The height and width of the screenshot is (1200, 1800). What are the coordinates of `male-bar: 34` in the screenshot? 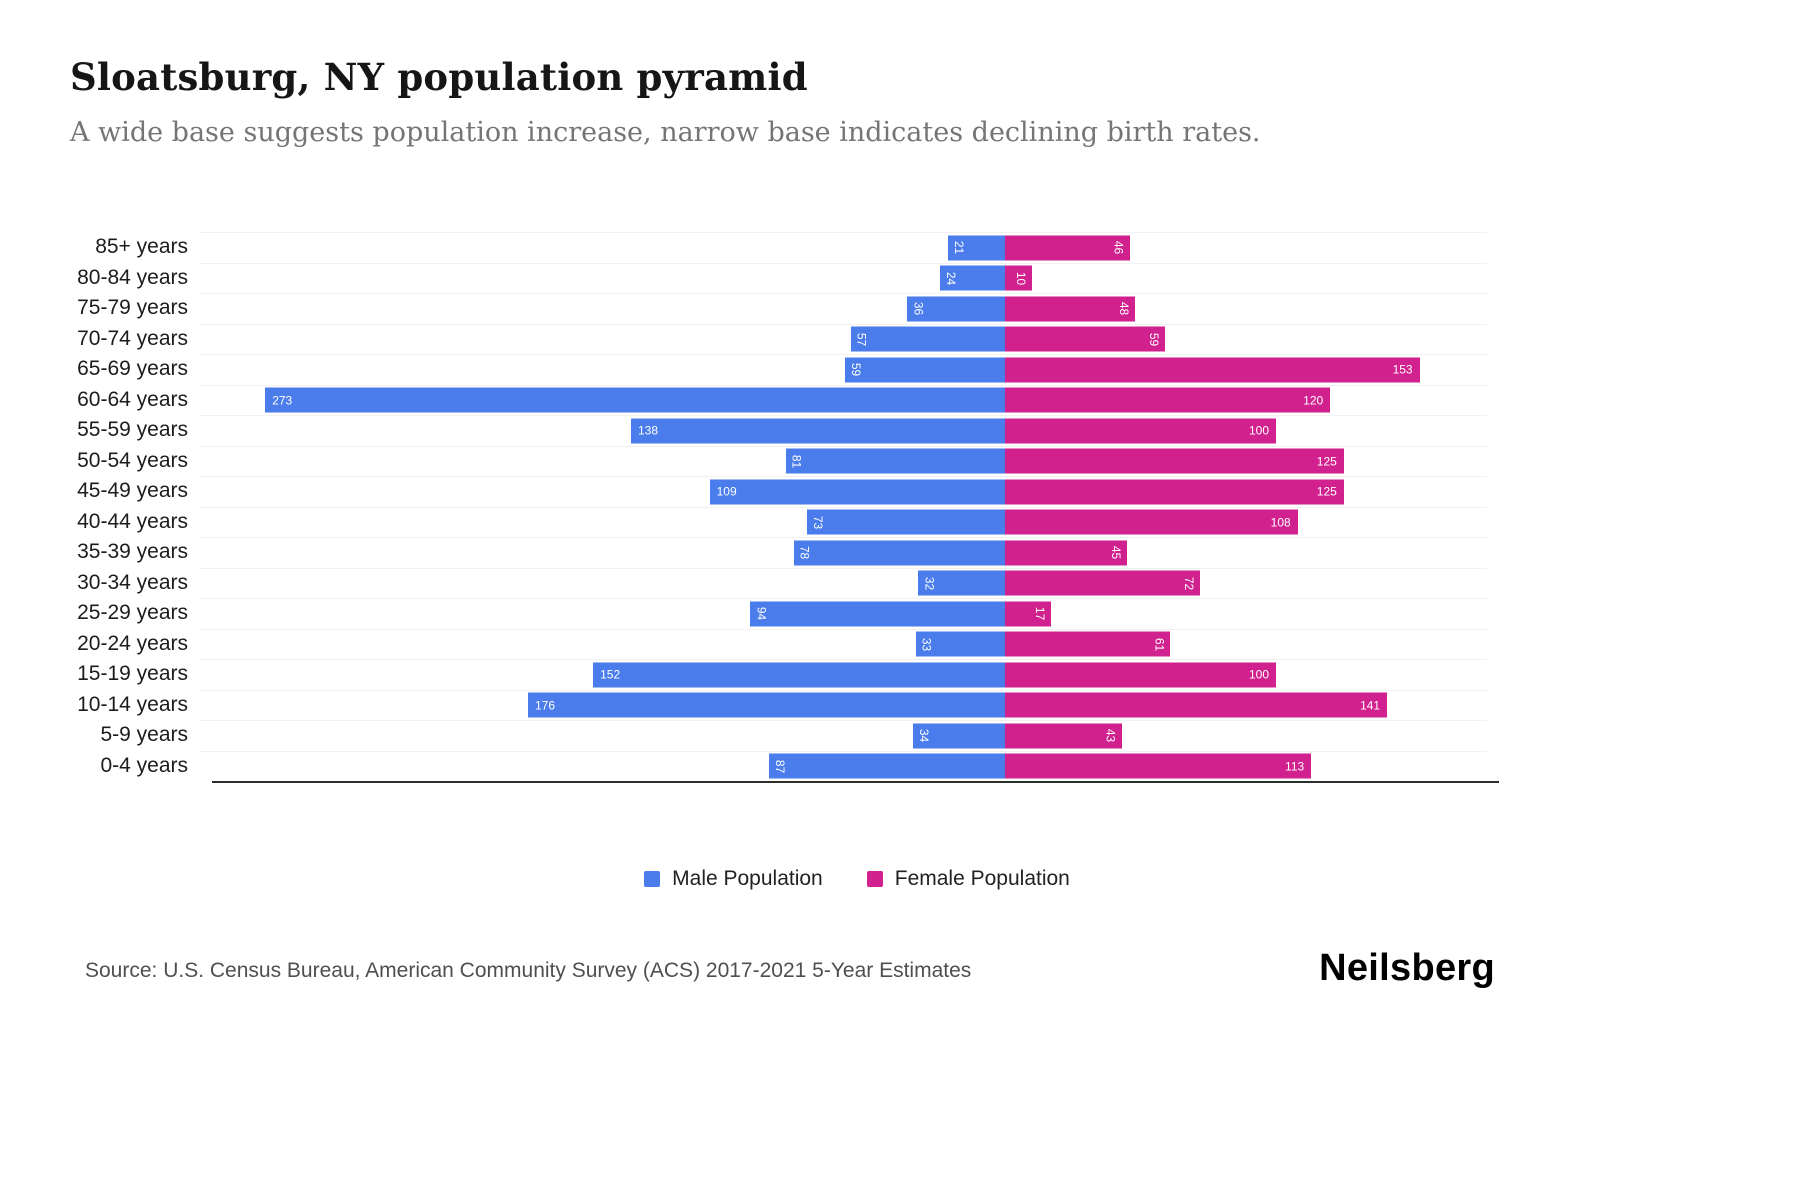 It's located at (958, 736).